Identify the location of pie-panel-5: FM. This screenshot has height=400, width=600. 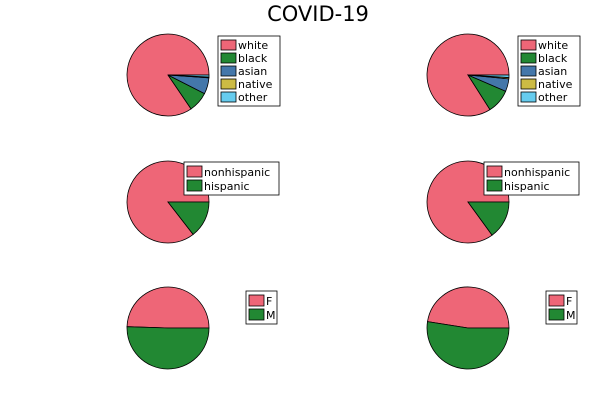
(202, 328).